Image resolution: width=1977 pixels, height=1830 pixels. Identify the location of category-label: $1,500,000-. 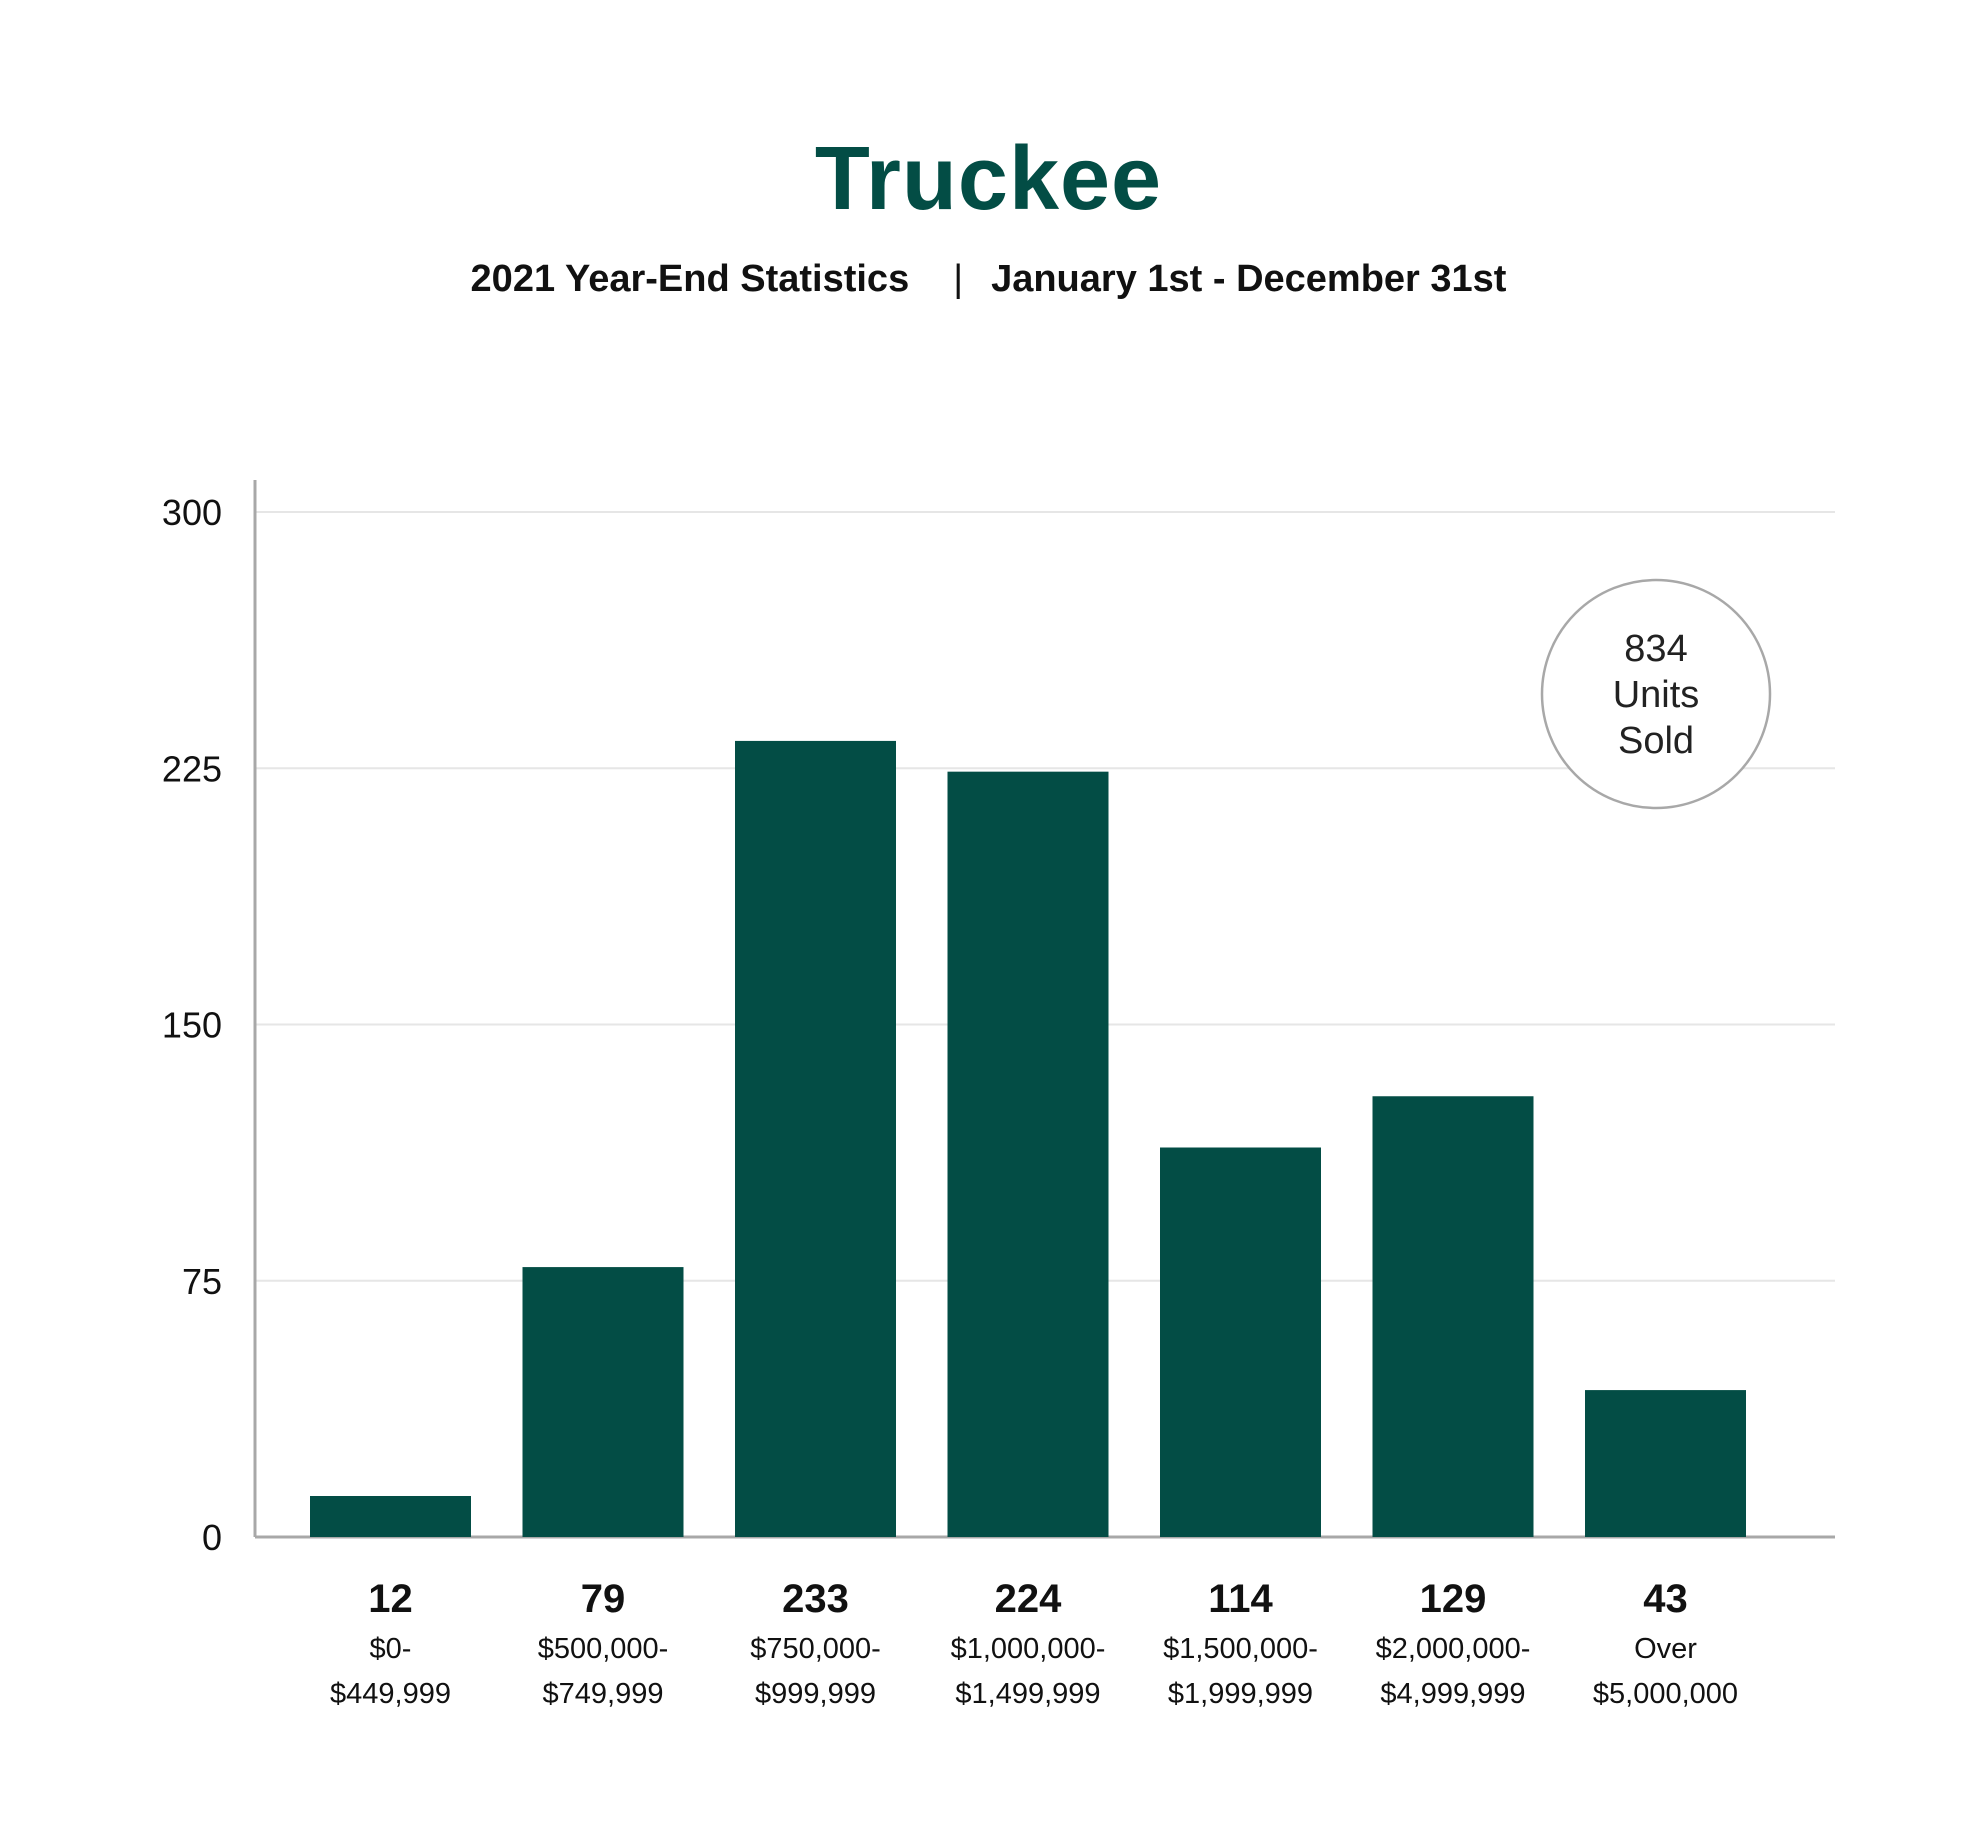
(1240, 1649).